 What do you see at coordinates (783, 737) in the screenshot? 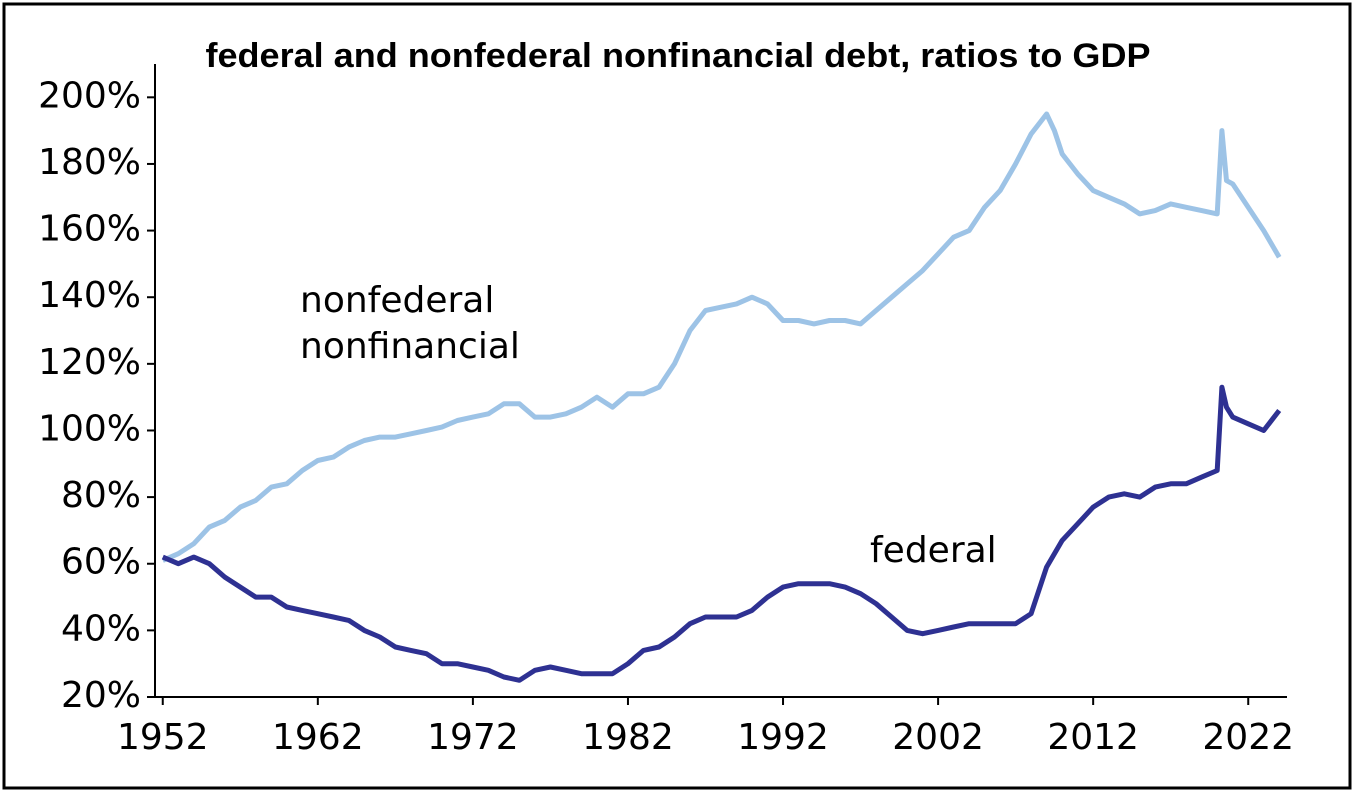
I see `x-tick-label: 1992` at bounding box center [783, 737].